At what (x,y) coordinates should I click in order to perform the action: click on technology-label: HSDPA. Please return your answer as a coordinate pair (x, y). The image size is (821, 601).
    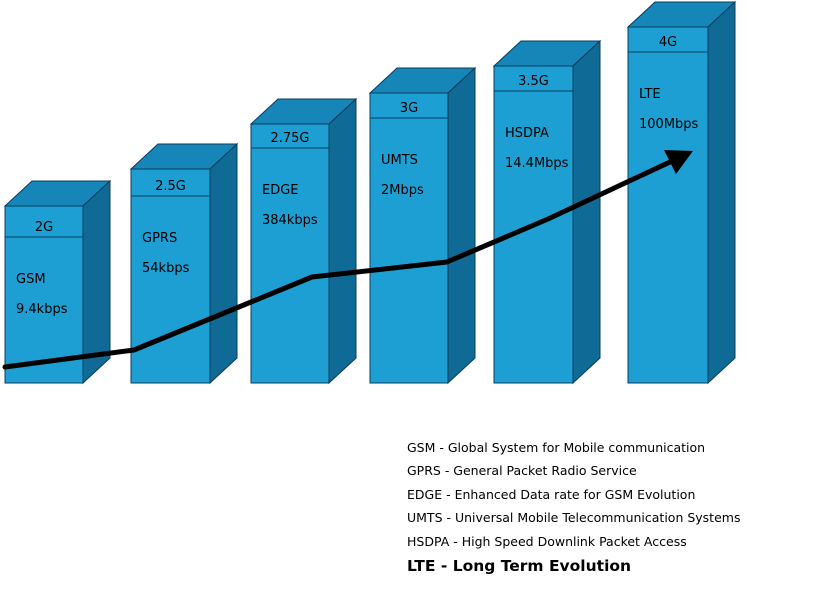
    Looking at the image, I should click on (527, 133).